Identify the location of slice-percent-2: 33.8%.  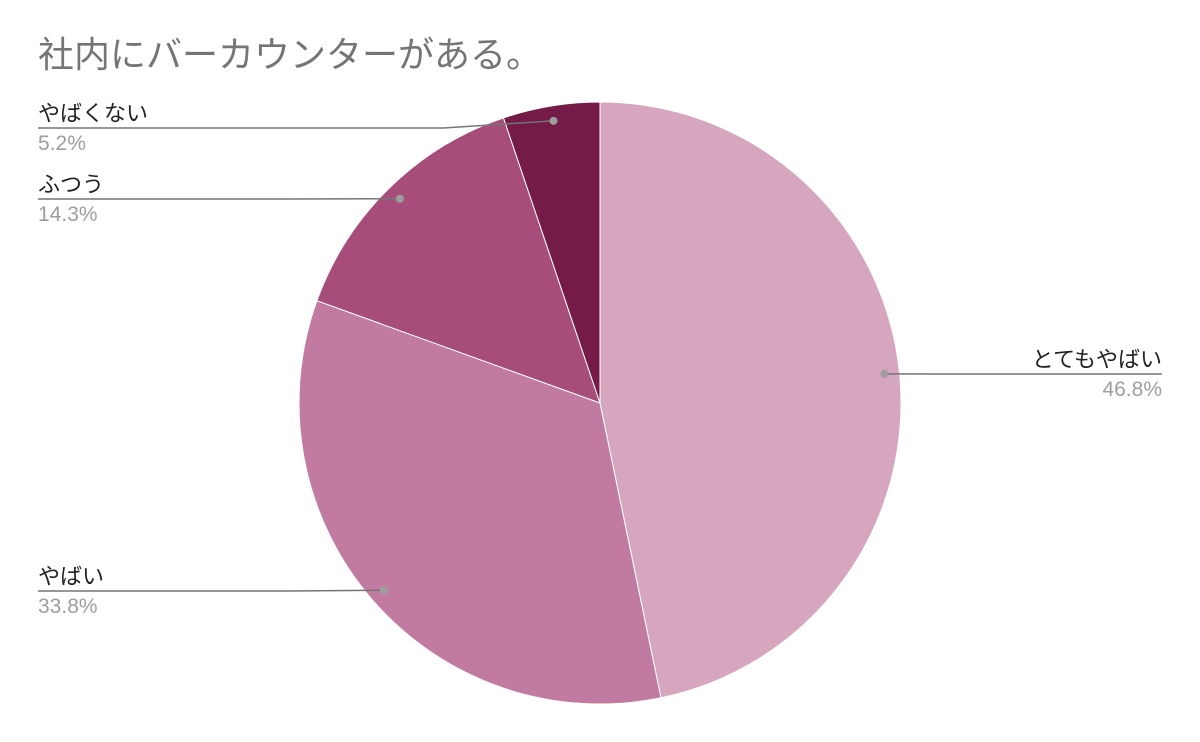
(68, 606).